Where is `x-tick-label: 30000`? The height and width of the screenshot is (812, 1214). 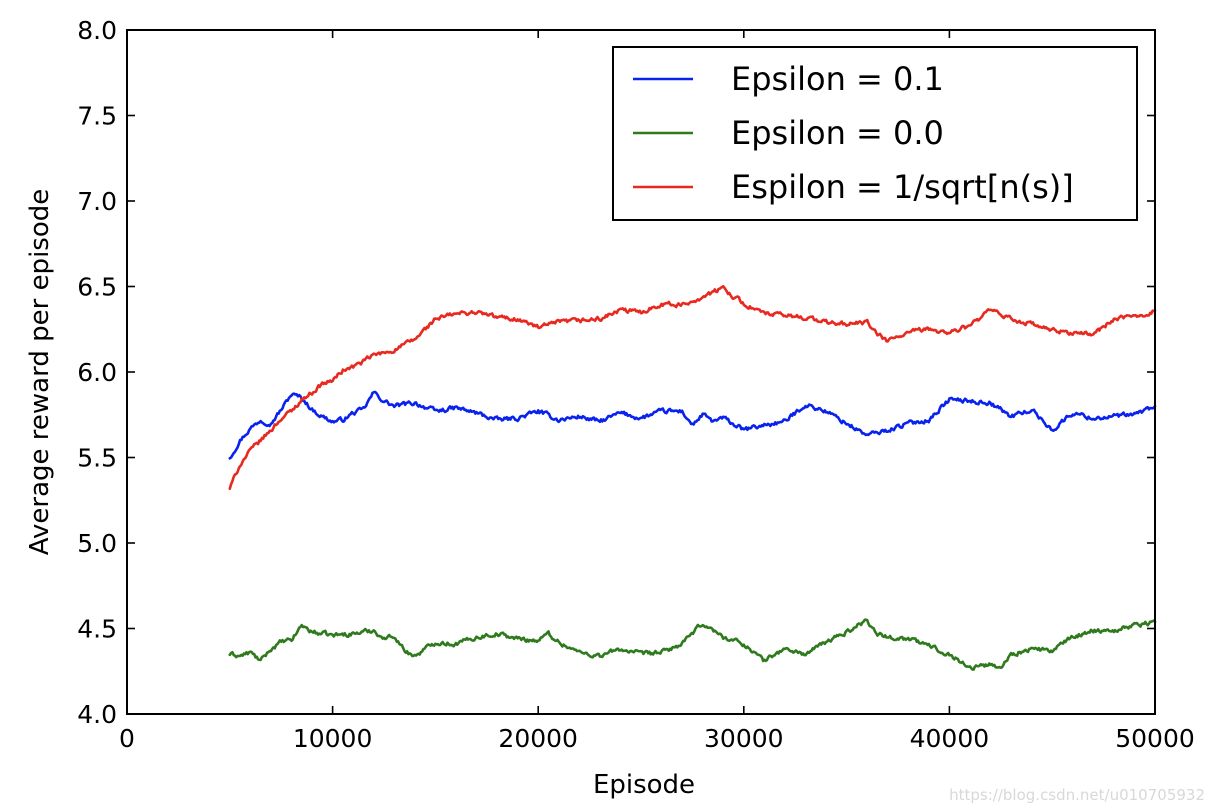
x-tick-label: 30000 is located at coordinates (744, 738).